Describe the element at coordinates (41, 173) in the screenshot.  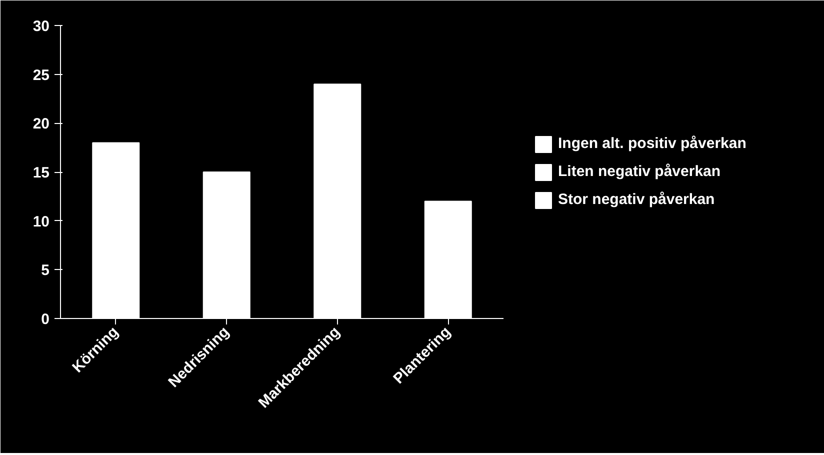
I see `y-tick-label: 15` at that location.